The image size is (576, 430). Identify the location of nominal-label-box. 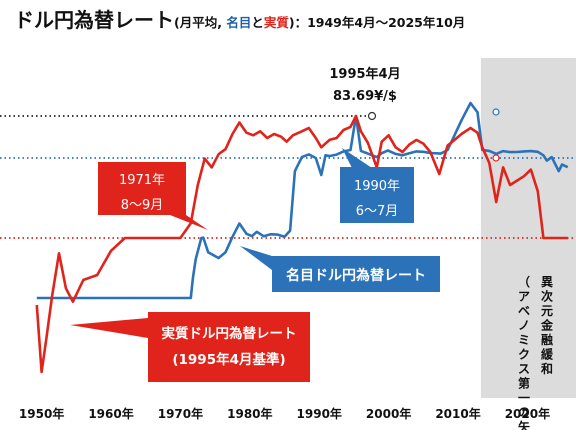
(356, 274).